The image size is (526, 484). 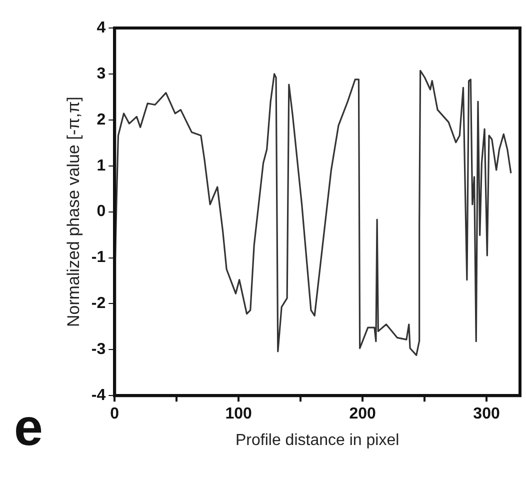 What do you see at coordinates (28, 428) in the screenshot?
I see `text: e` at bounding box center [28, 428].